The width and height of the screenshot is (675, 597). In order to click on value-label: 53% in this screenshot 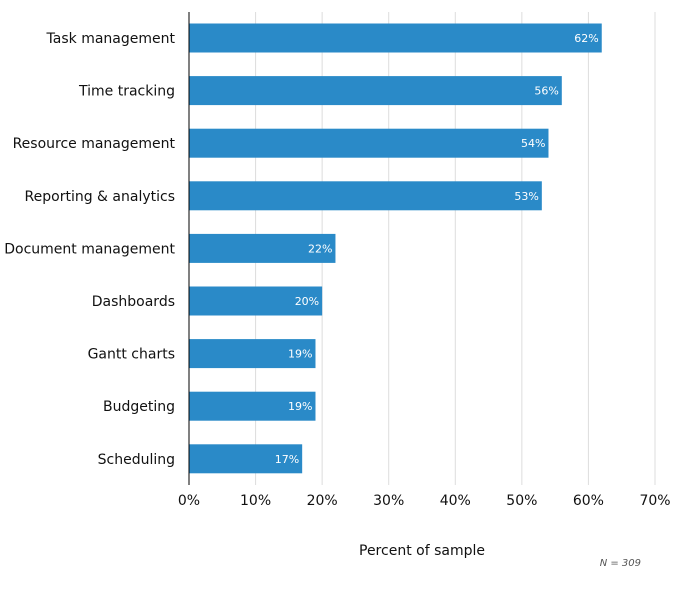, I will do `click(526, 196)`.